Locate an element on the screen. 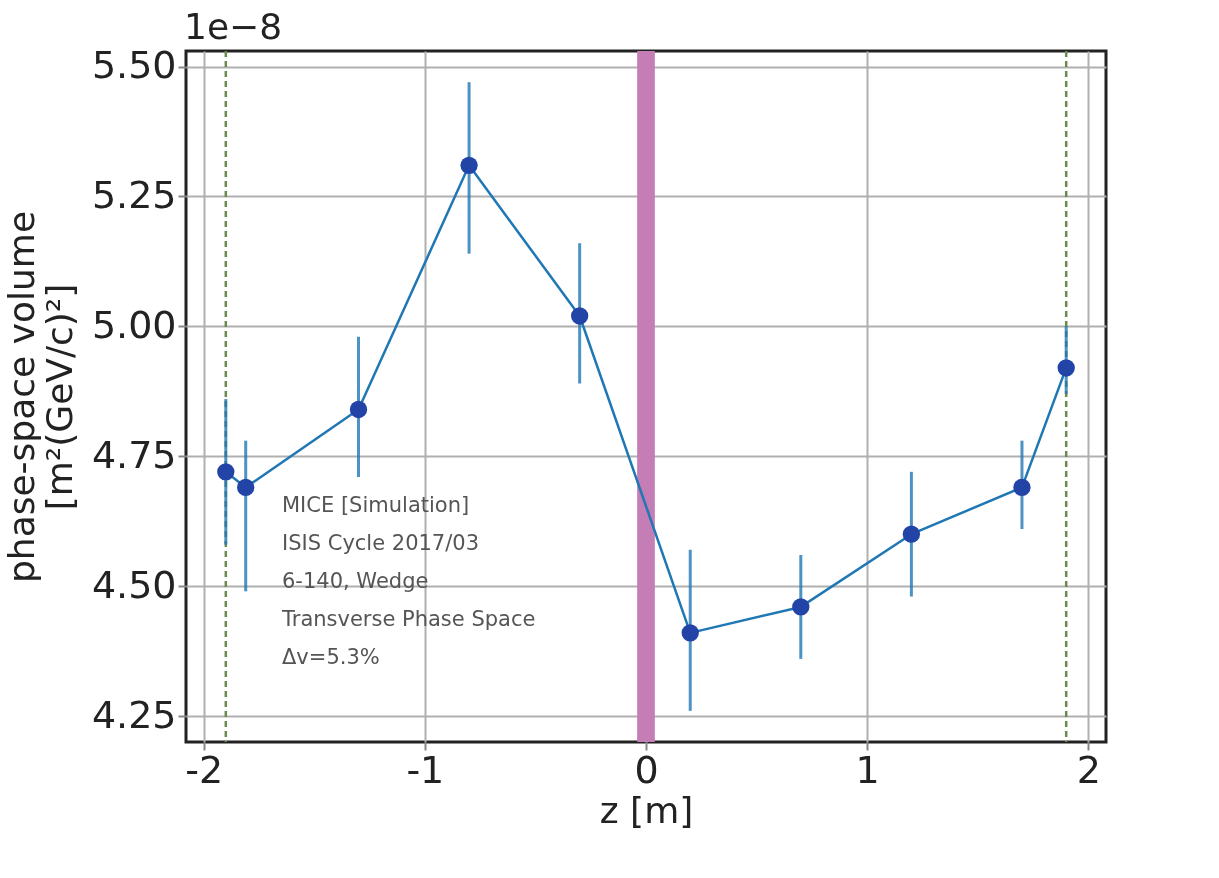 The height and width of the screenshot is (878, 1219). x-tick-label: -2 is located at coordinates (204, 769).